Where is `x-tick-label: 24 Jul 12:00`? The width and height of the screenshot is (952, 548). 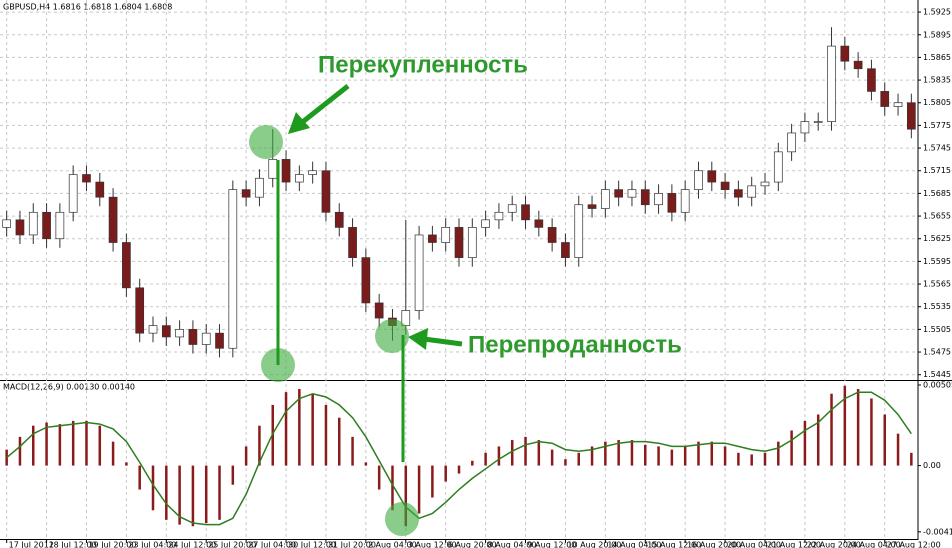
x-tick-label: 24 Jul 12:00 is located at coordinates (192, 544).